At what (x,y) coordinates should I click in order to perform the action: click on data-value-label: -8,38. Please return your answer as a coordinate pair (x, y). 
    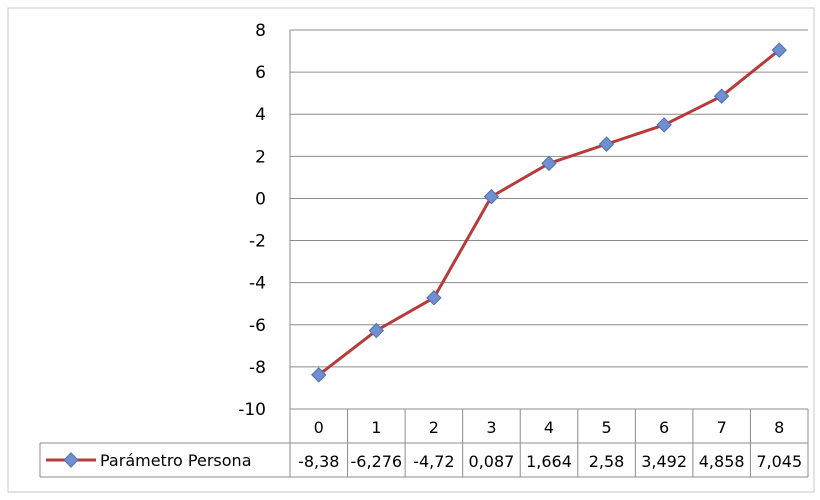
    Looking at the image, I should click on (318, 461).